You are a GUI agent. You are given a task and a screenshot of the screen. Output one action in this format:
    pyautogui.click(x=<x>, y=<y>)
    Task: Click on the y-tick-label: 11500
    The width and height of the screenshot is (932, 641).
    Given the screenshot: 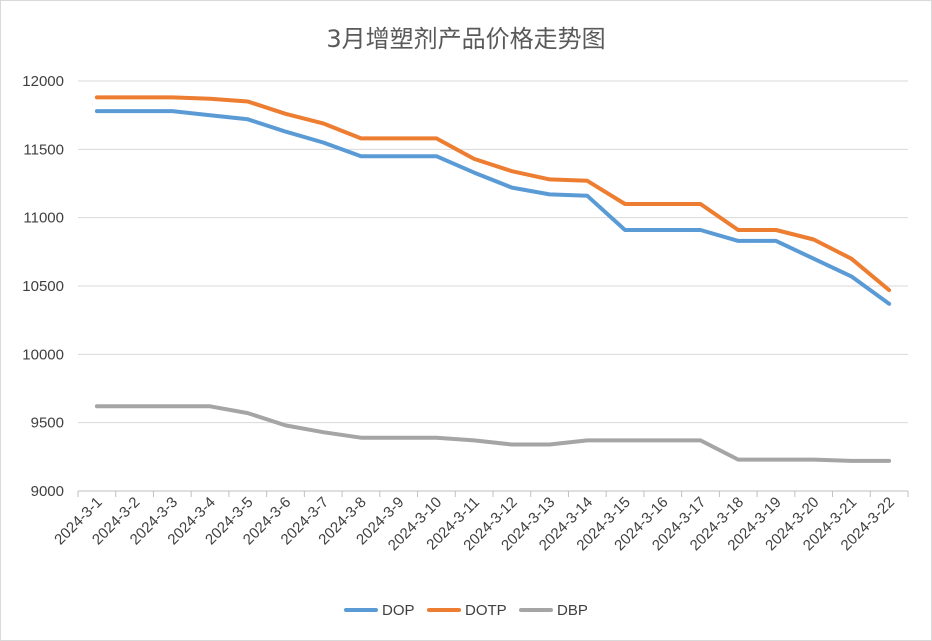 What is the action you would take?
    pyautogui.click(x=43, y=149)
    